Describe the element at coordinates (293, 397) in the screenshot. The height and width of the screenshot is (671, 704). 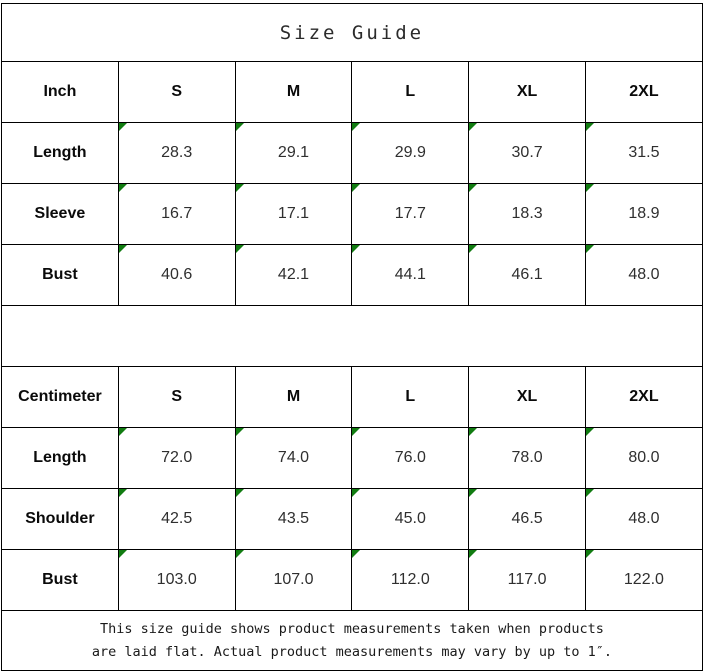
I see `cm-size-header-m: M` at that location.